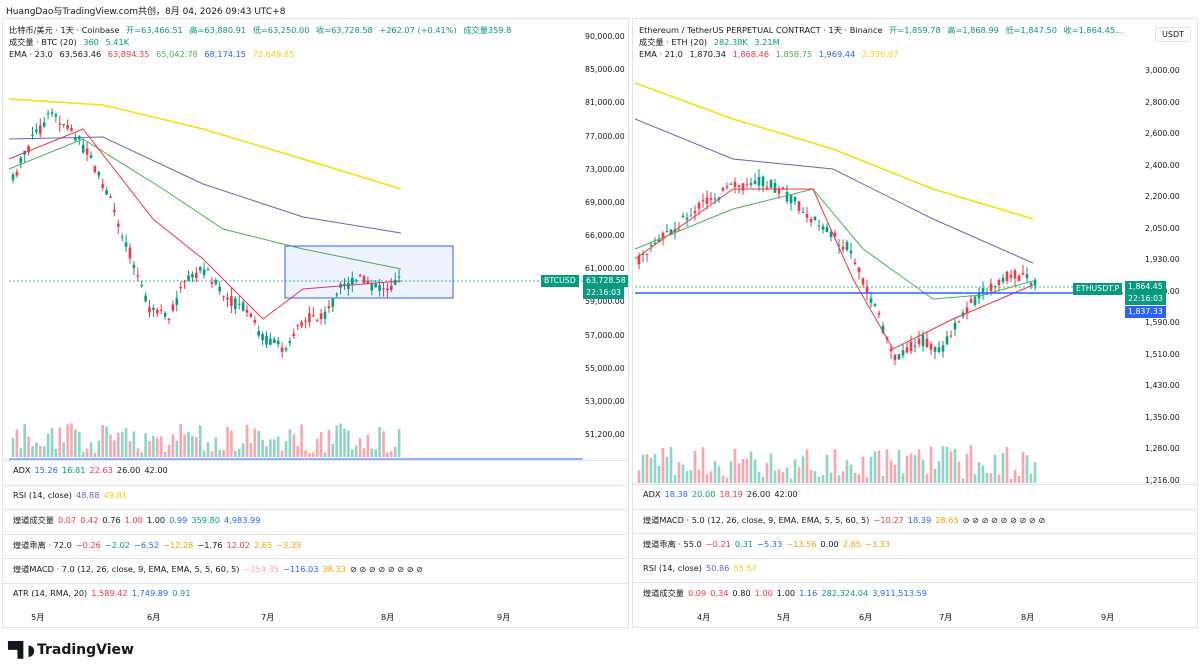 The height and width of the screenshot is (672, 1200). Describe the element at coordinates (707, 54) in the screenshot. I see `eth-ema-v1: 1,870.34` at that location.